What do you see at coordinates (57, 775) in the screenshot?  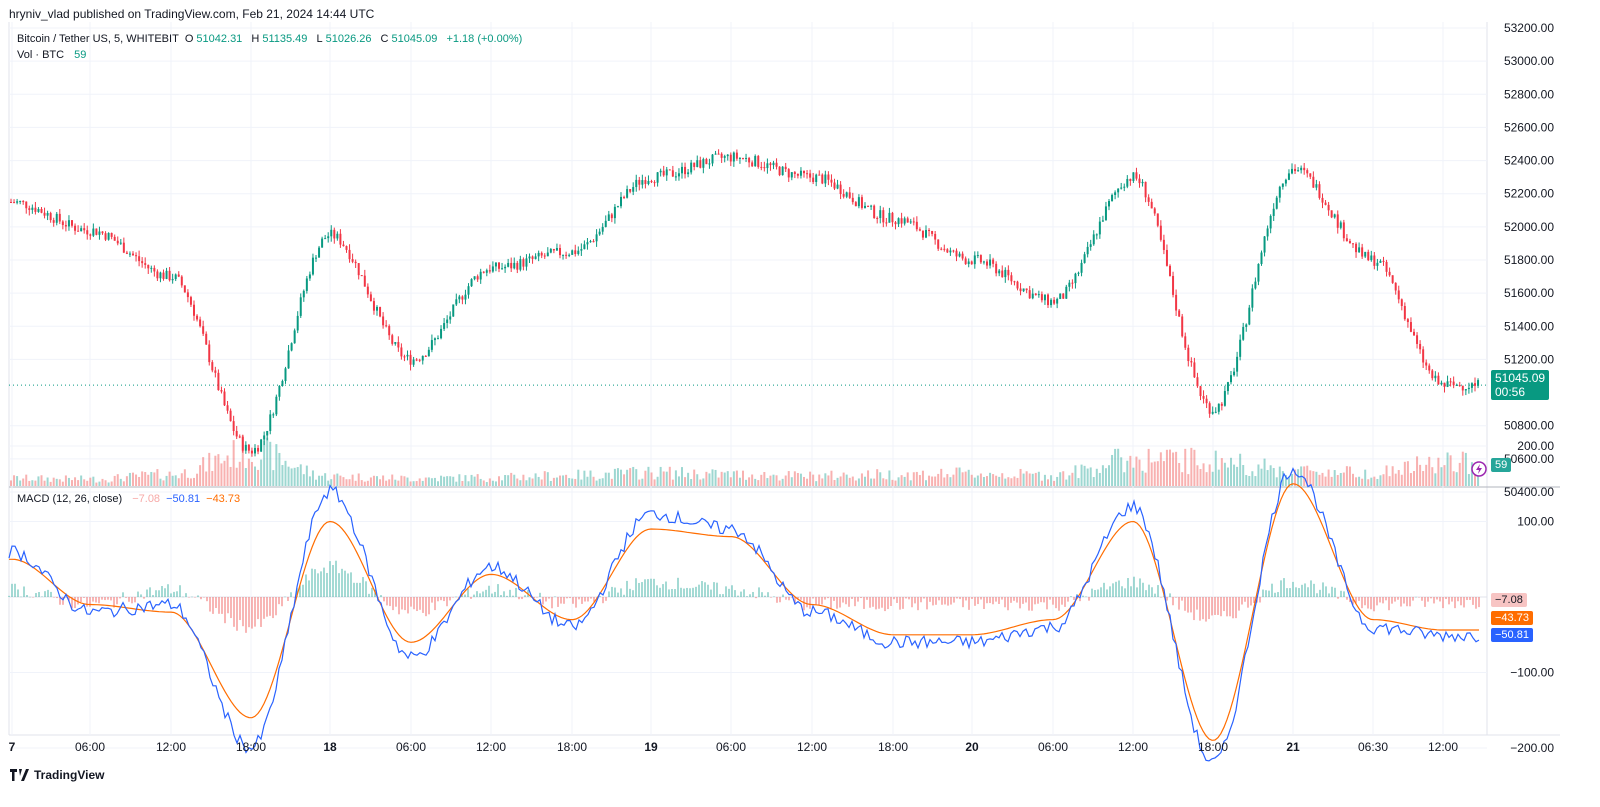 I see `tradingview-logo: TradingView` at bounding box center [57, 775].